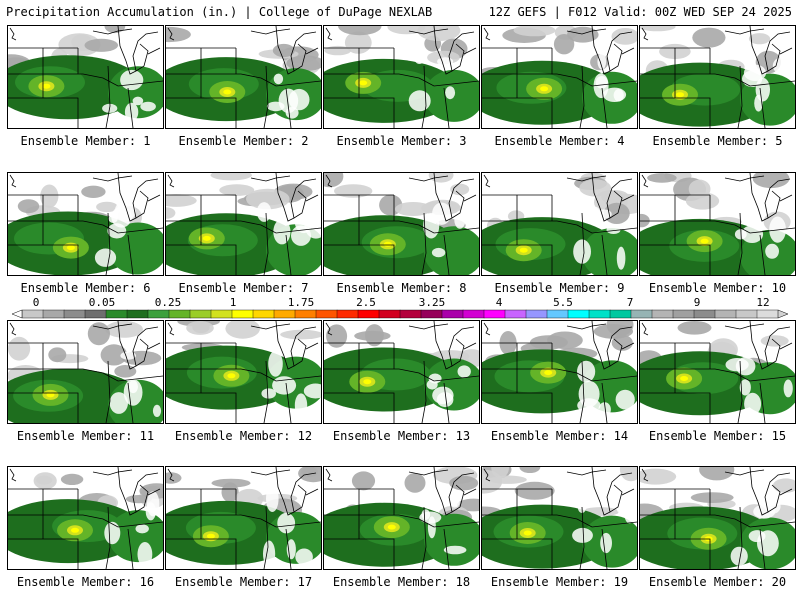 The height and width of the screenshot is (600, 800). What do you see at coordinates (168, 302) in the screenshot?
I see `colorbar-tick-label: 0.25` at bounding box center [168, 302].